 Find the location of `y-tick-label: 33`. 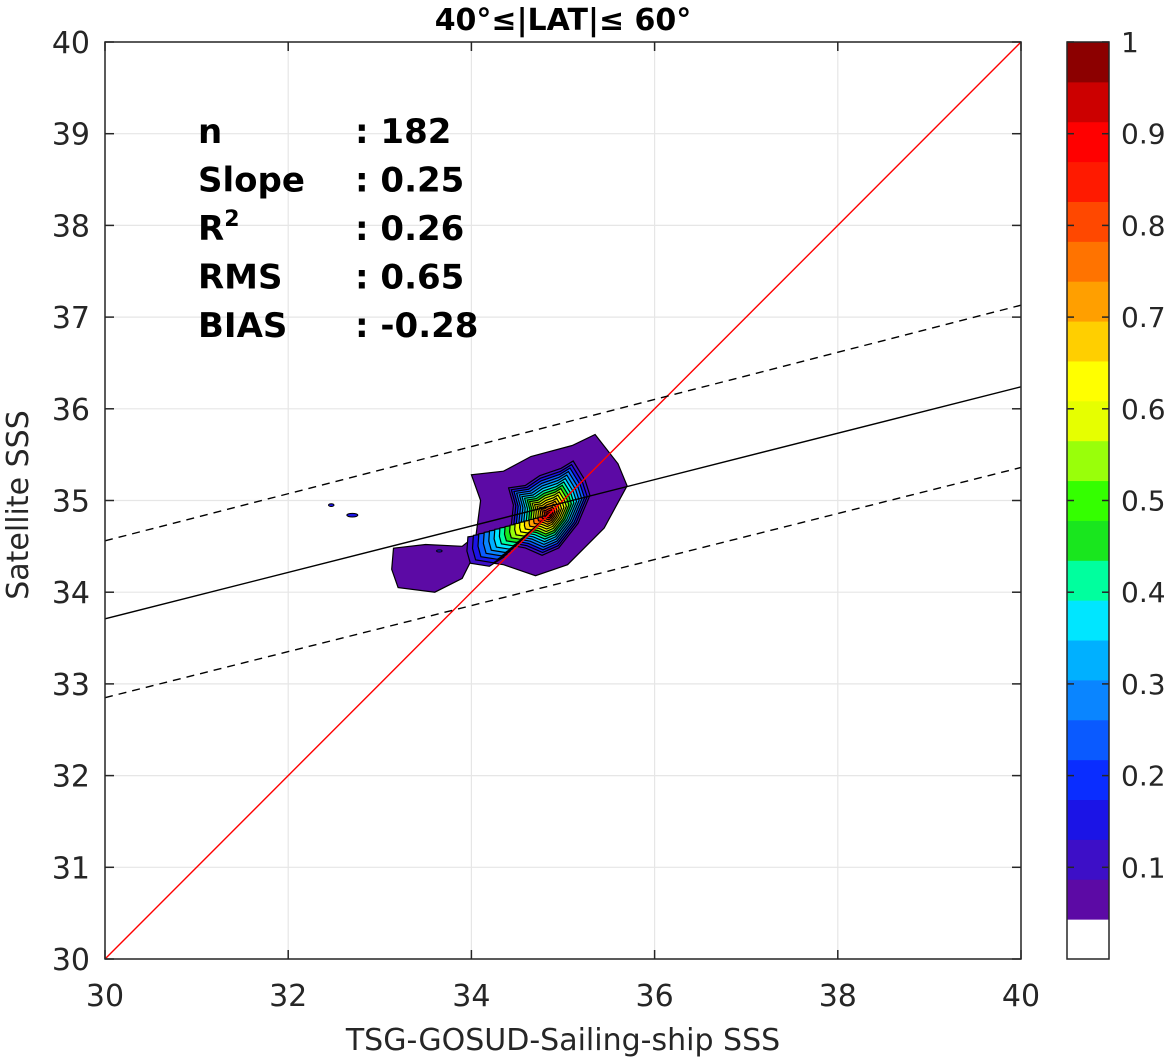

y-tick-label: 33 is located at coordinates (71, 685).